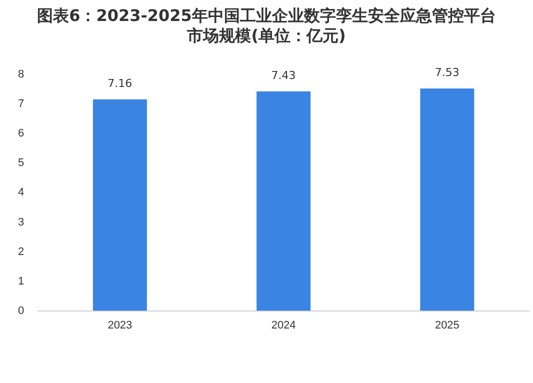 The image size is (533, 383). I want to click on y-tick-label: 5, so click(21, 163).